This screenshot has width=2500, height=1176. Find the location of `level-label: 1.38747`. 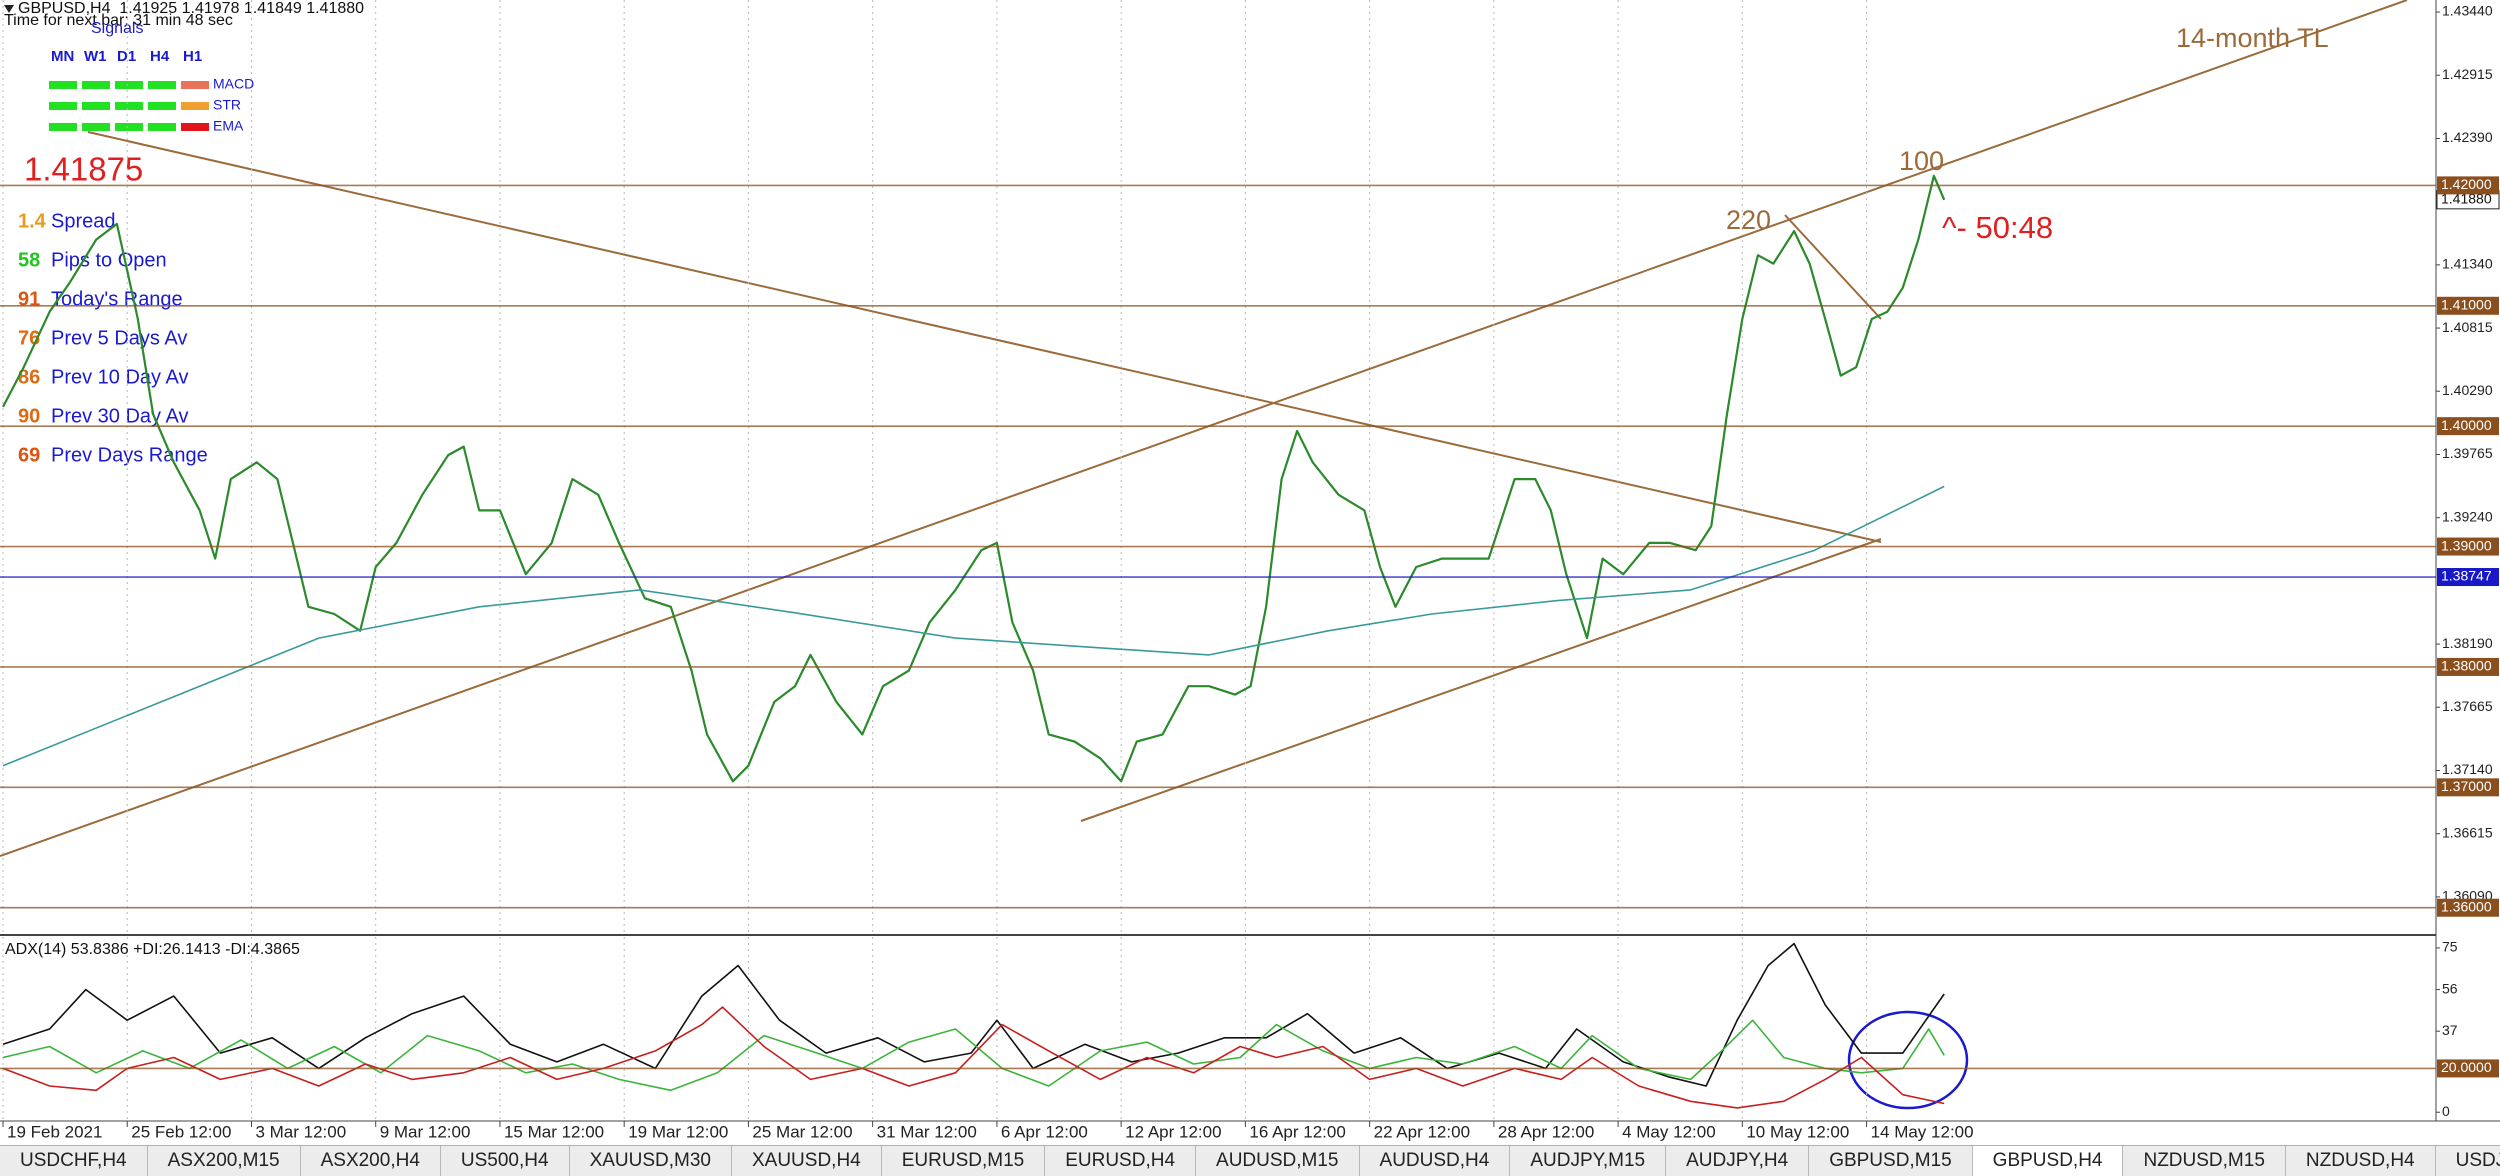

level-label: 1.38747 is located at coordinates (2466, 576).